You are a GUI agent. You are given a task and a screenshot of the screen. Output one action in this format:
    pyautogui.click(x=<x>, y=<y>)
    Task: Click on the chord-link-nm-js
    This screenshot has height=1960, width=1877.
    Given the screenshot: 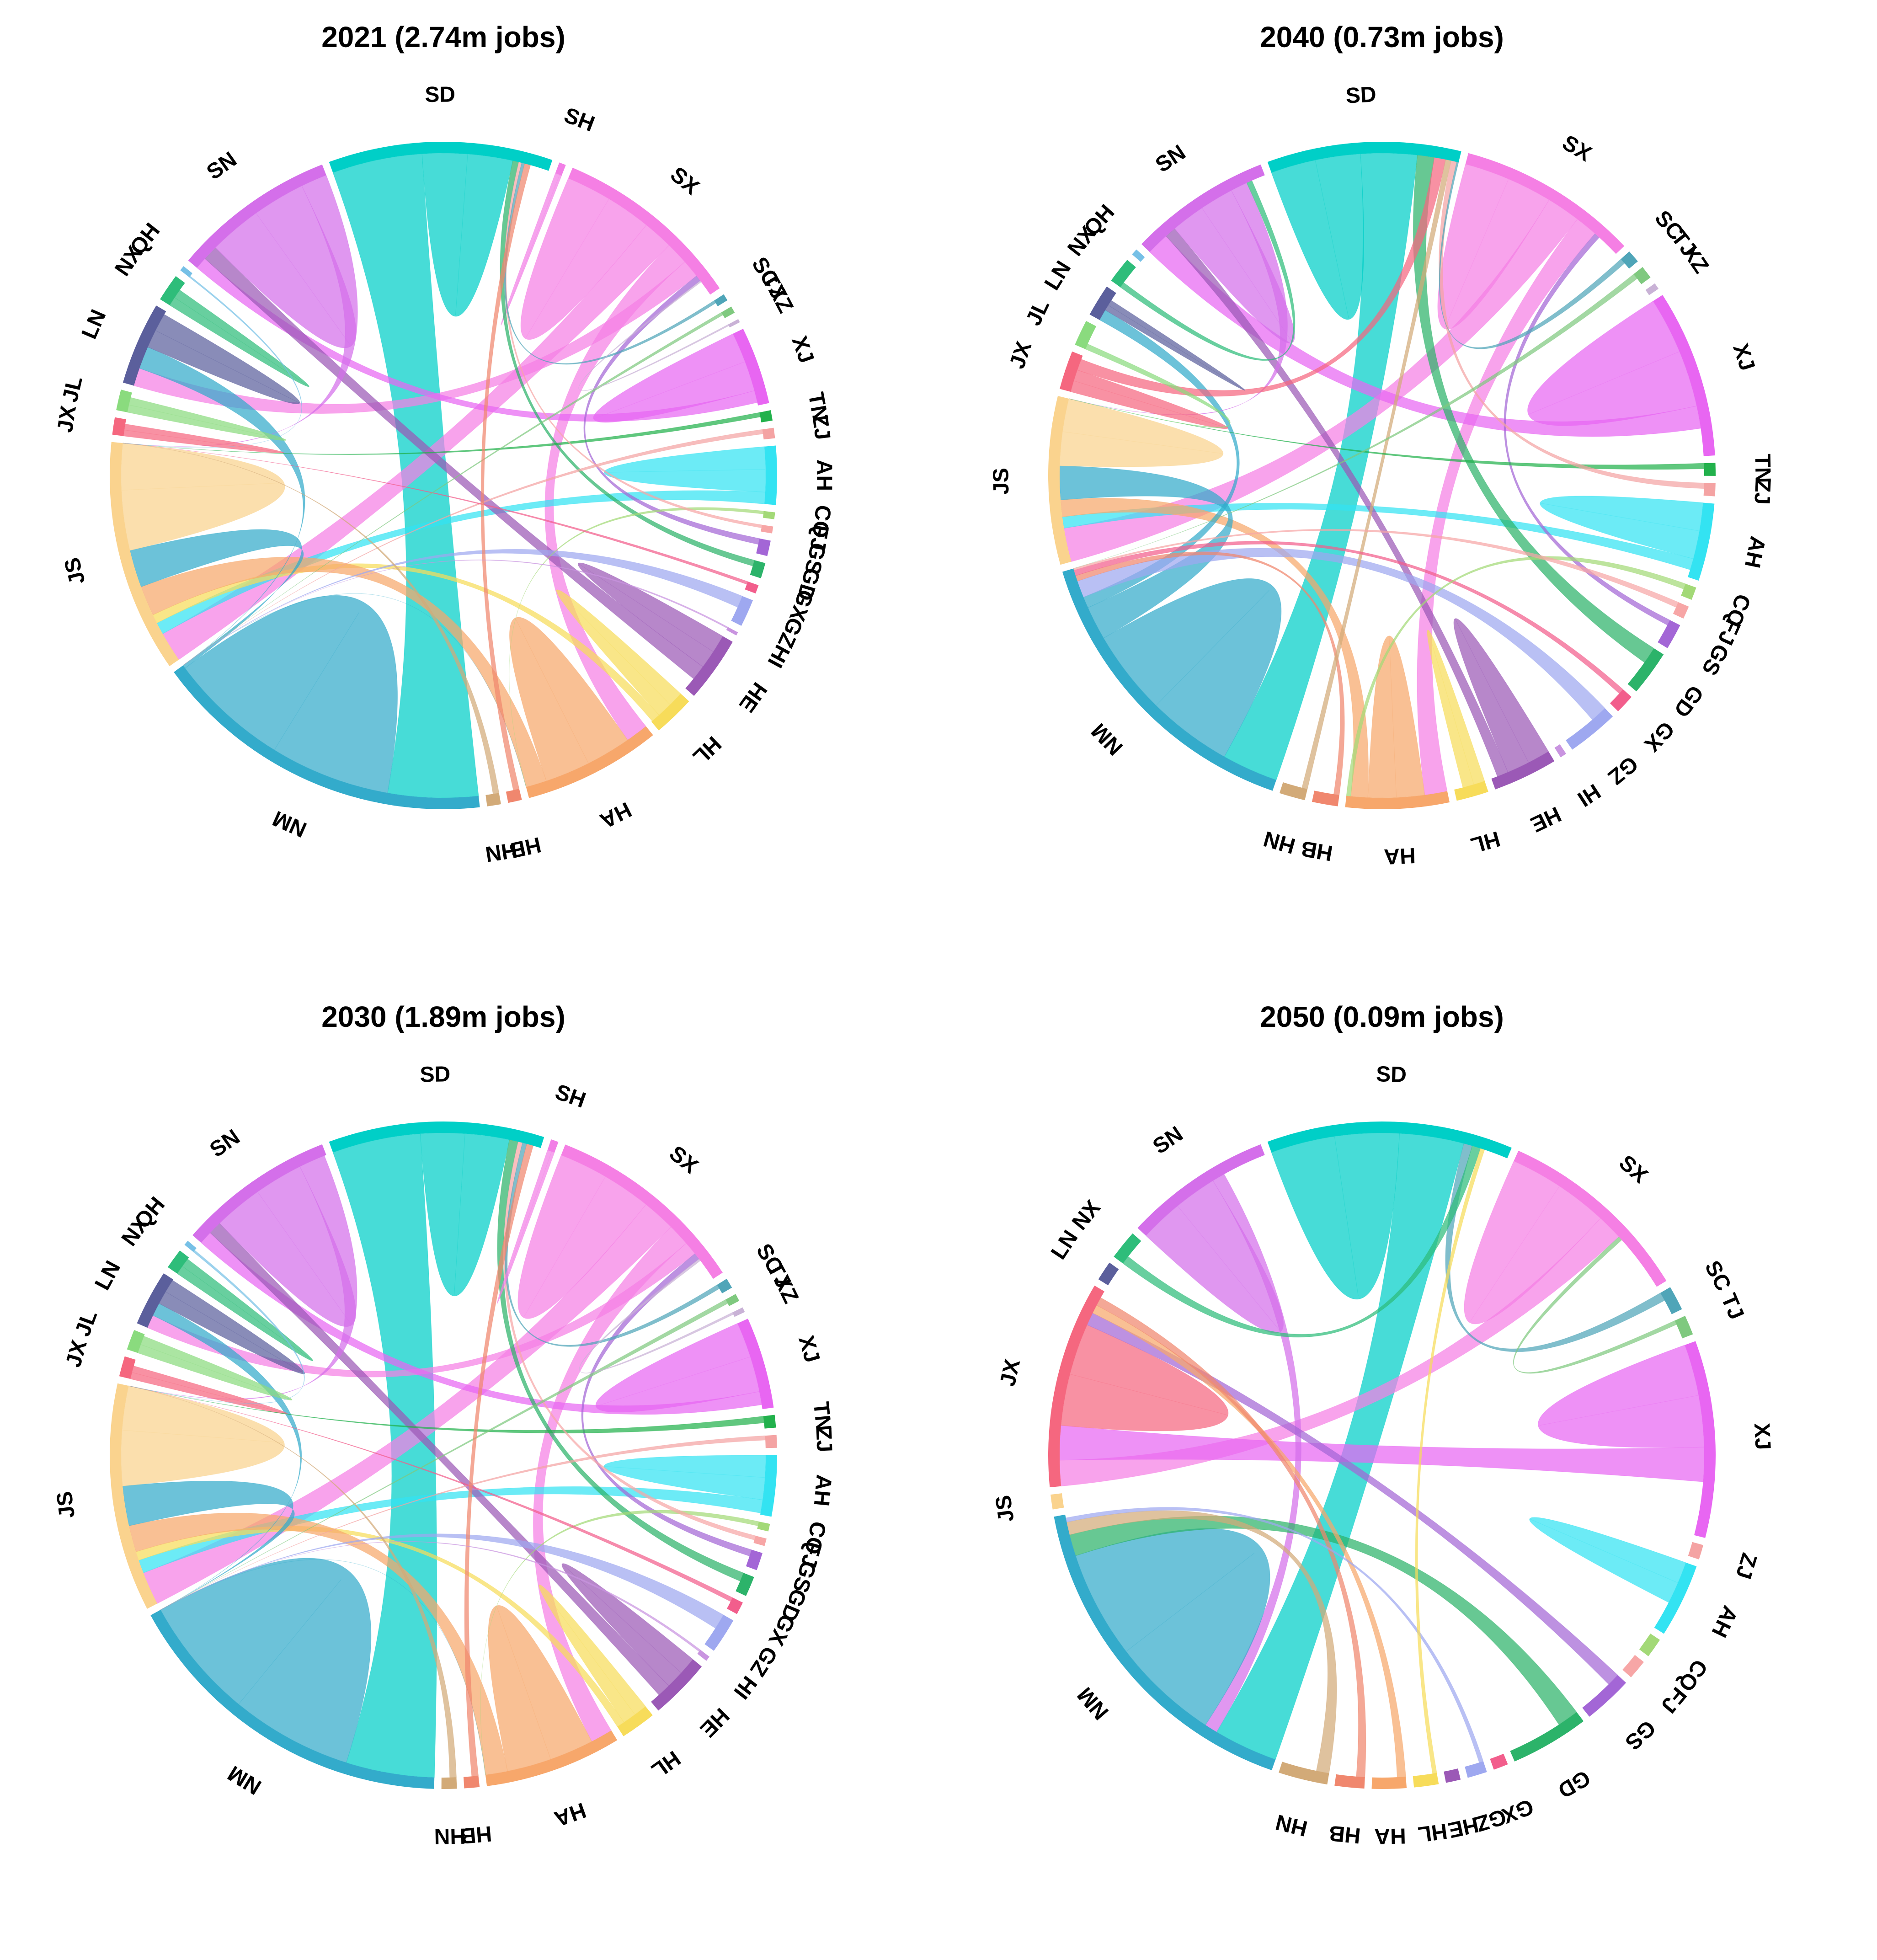 What is the action you would take?
    pyautogui.click(x=209, y=1545)
    